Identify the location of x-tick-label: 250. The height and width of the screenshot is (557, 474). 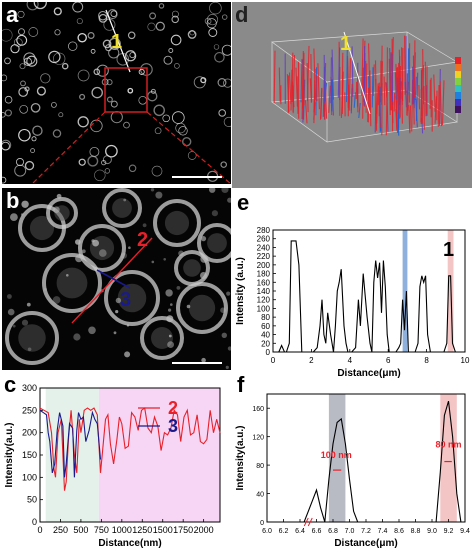
(60, 530).